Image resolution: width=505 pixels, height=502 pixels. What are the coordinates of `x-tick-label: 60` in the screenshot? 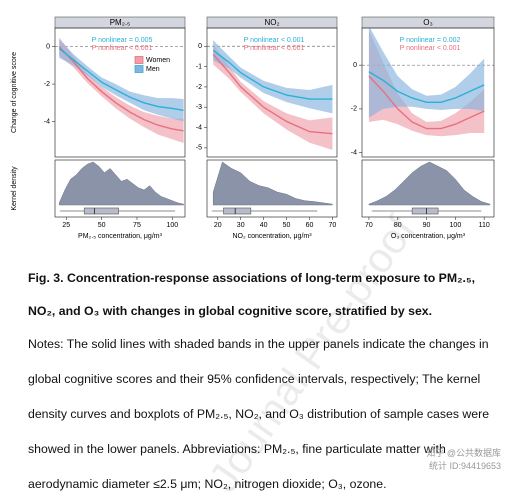 It's located at (310, 225).